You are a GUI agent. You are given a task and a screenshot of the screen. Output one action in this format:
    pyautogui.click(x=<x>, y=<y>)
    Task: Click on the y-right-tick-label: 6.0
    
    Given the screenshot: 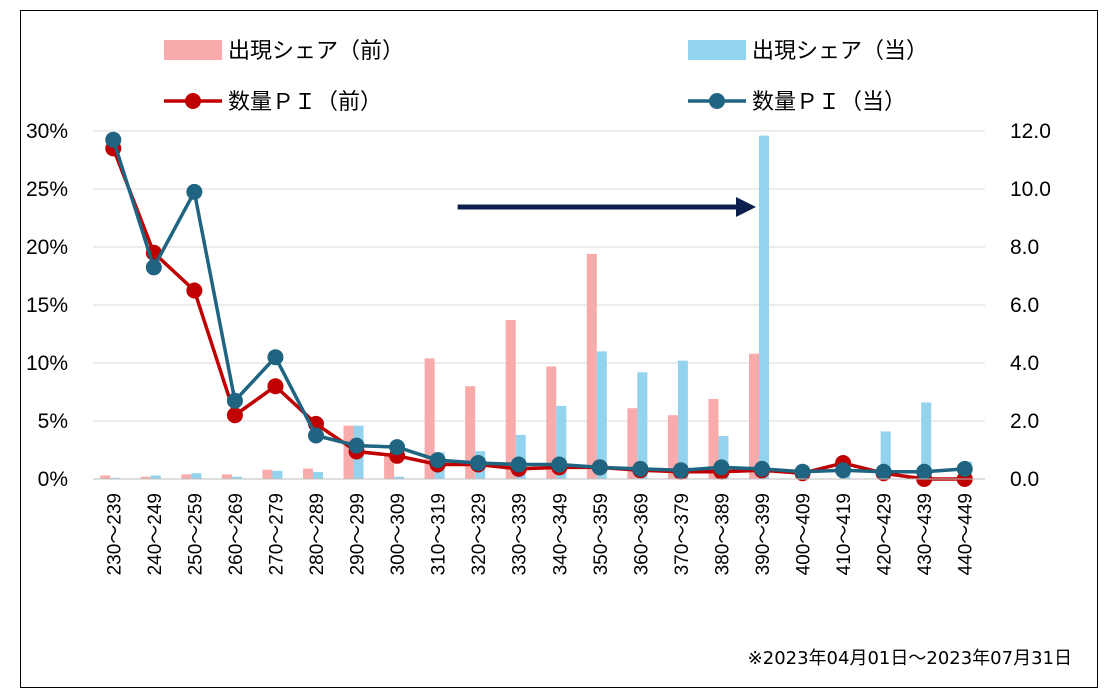 What is the action you would take?
    pyautogui.click(x=1024, y=305)
    